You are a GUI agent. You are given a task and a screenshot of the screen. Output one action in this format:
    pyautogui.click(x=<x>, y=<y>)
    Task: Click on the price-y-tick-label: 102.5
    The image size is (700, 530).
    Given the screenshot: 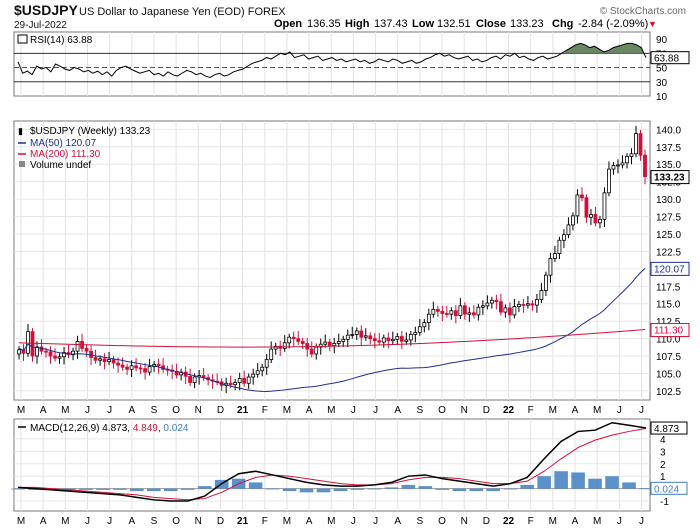 What is the action you would take?
    pyautogui.click(x=668, y=392)
    